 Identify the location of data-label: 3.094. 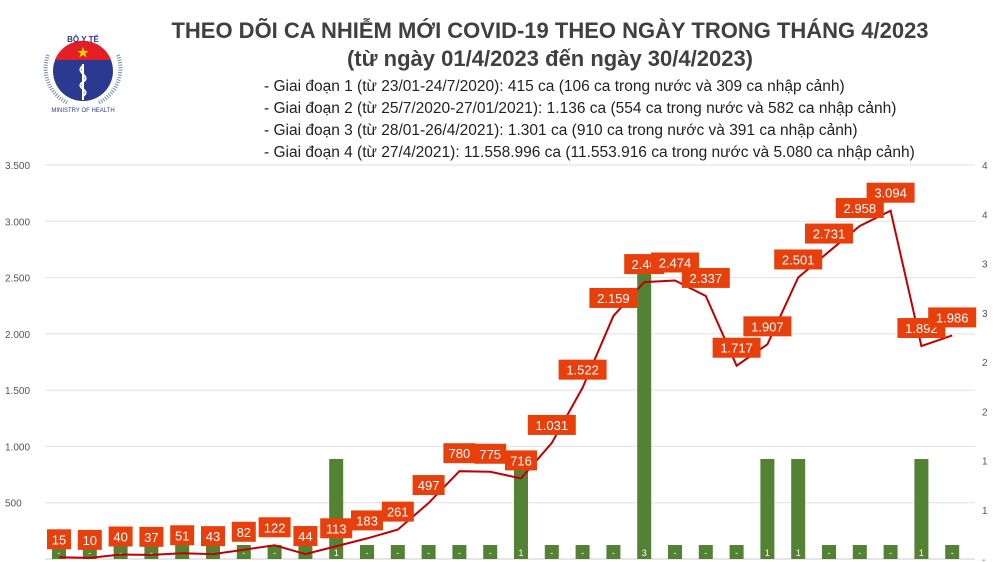
(890, 193).